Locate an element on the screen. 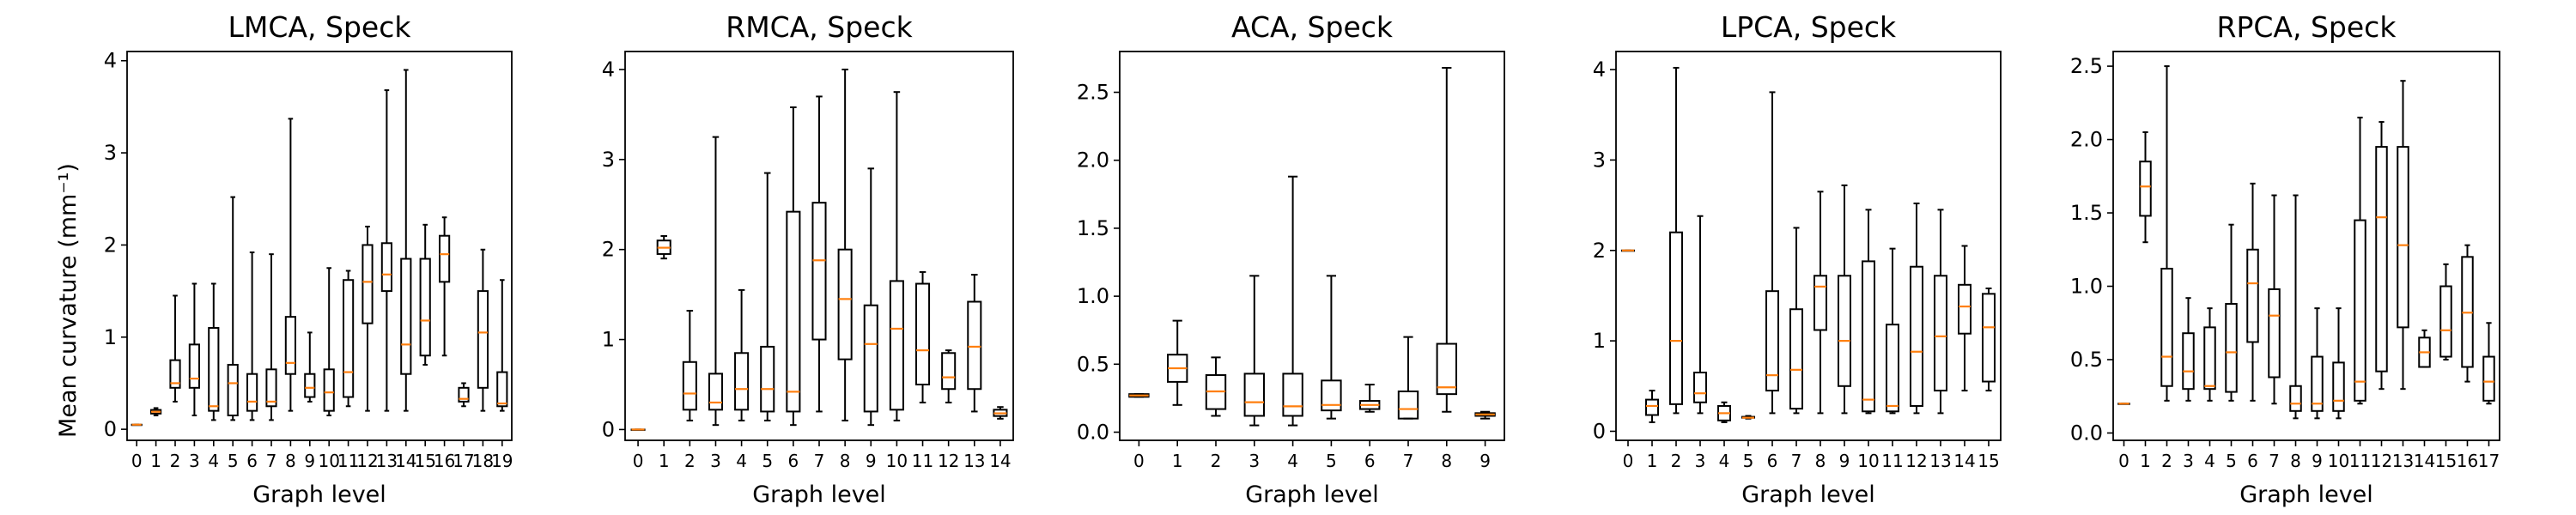 The height and width of the screenshot is (515, 2576). y-tick-label: 1.0 is located at coordinates (2086, 287).